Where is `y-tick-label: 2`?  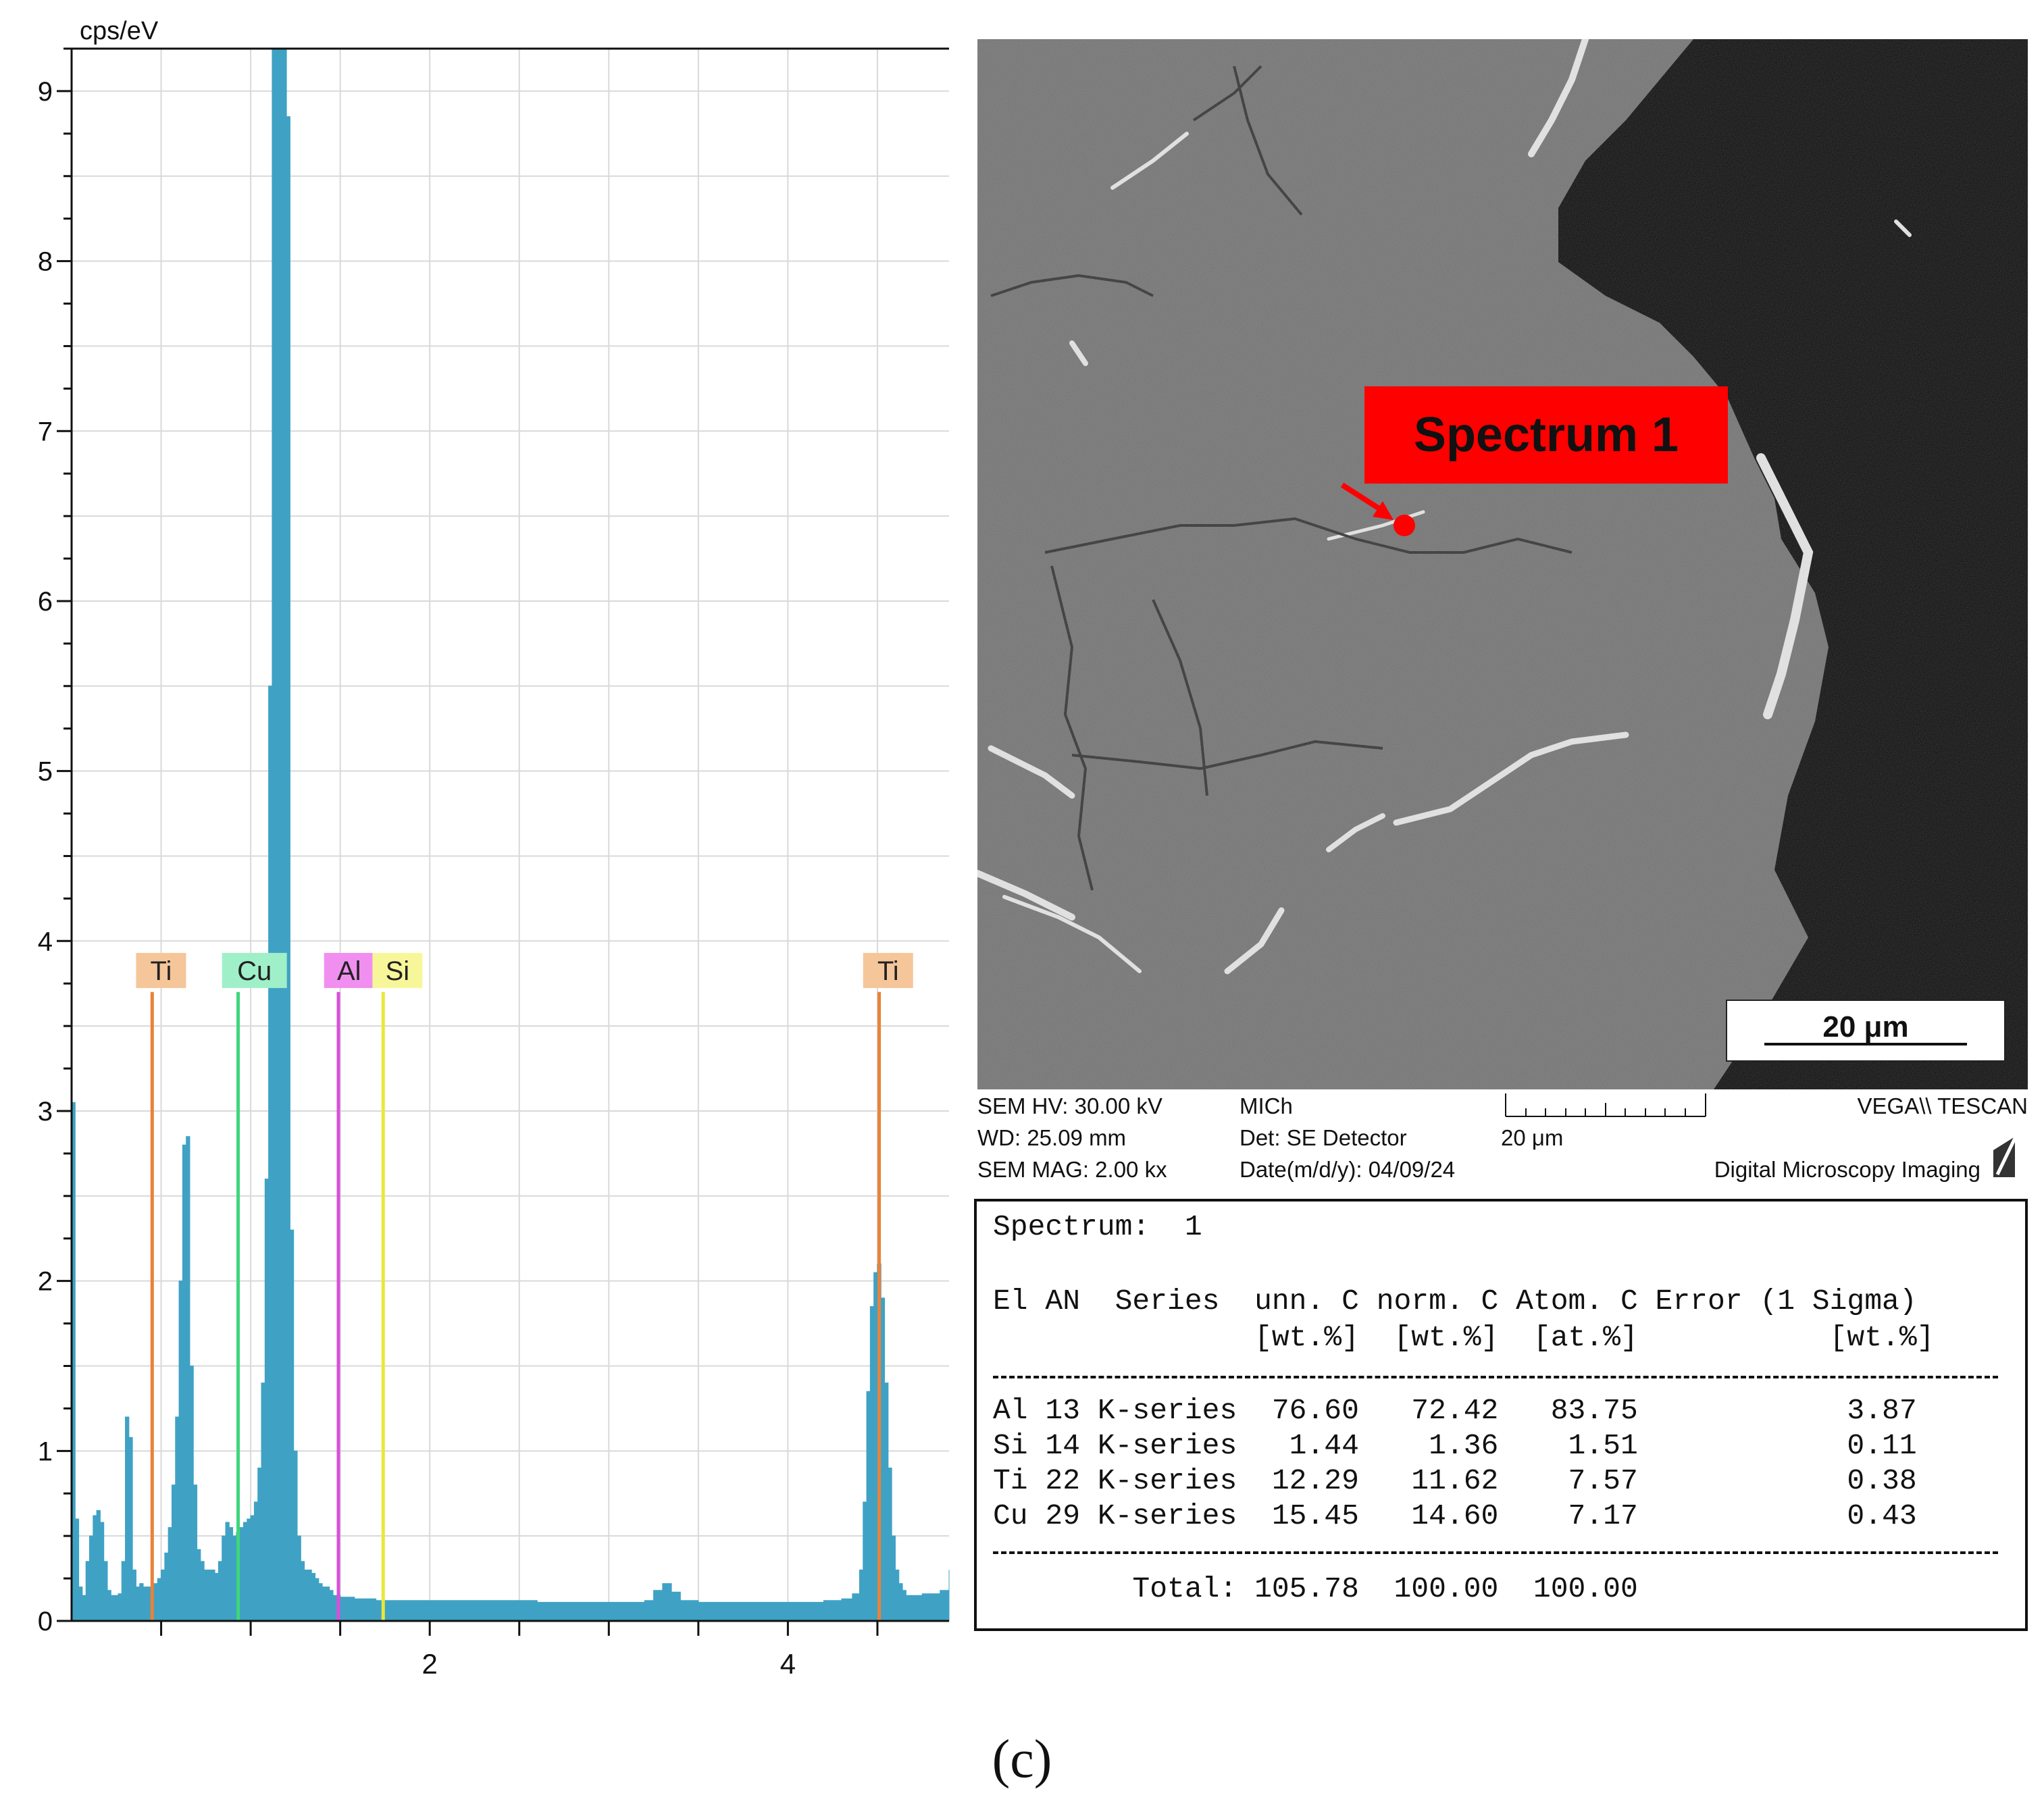 y-tick-label: 2 is located at coordinates (45, 1282).